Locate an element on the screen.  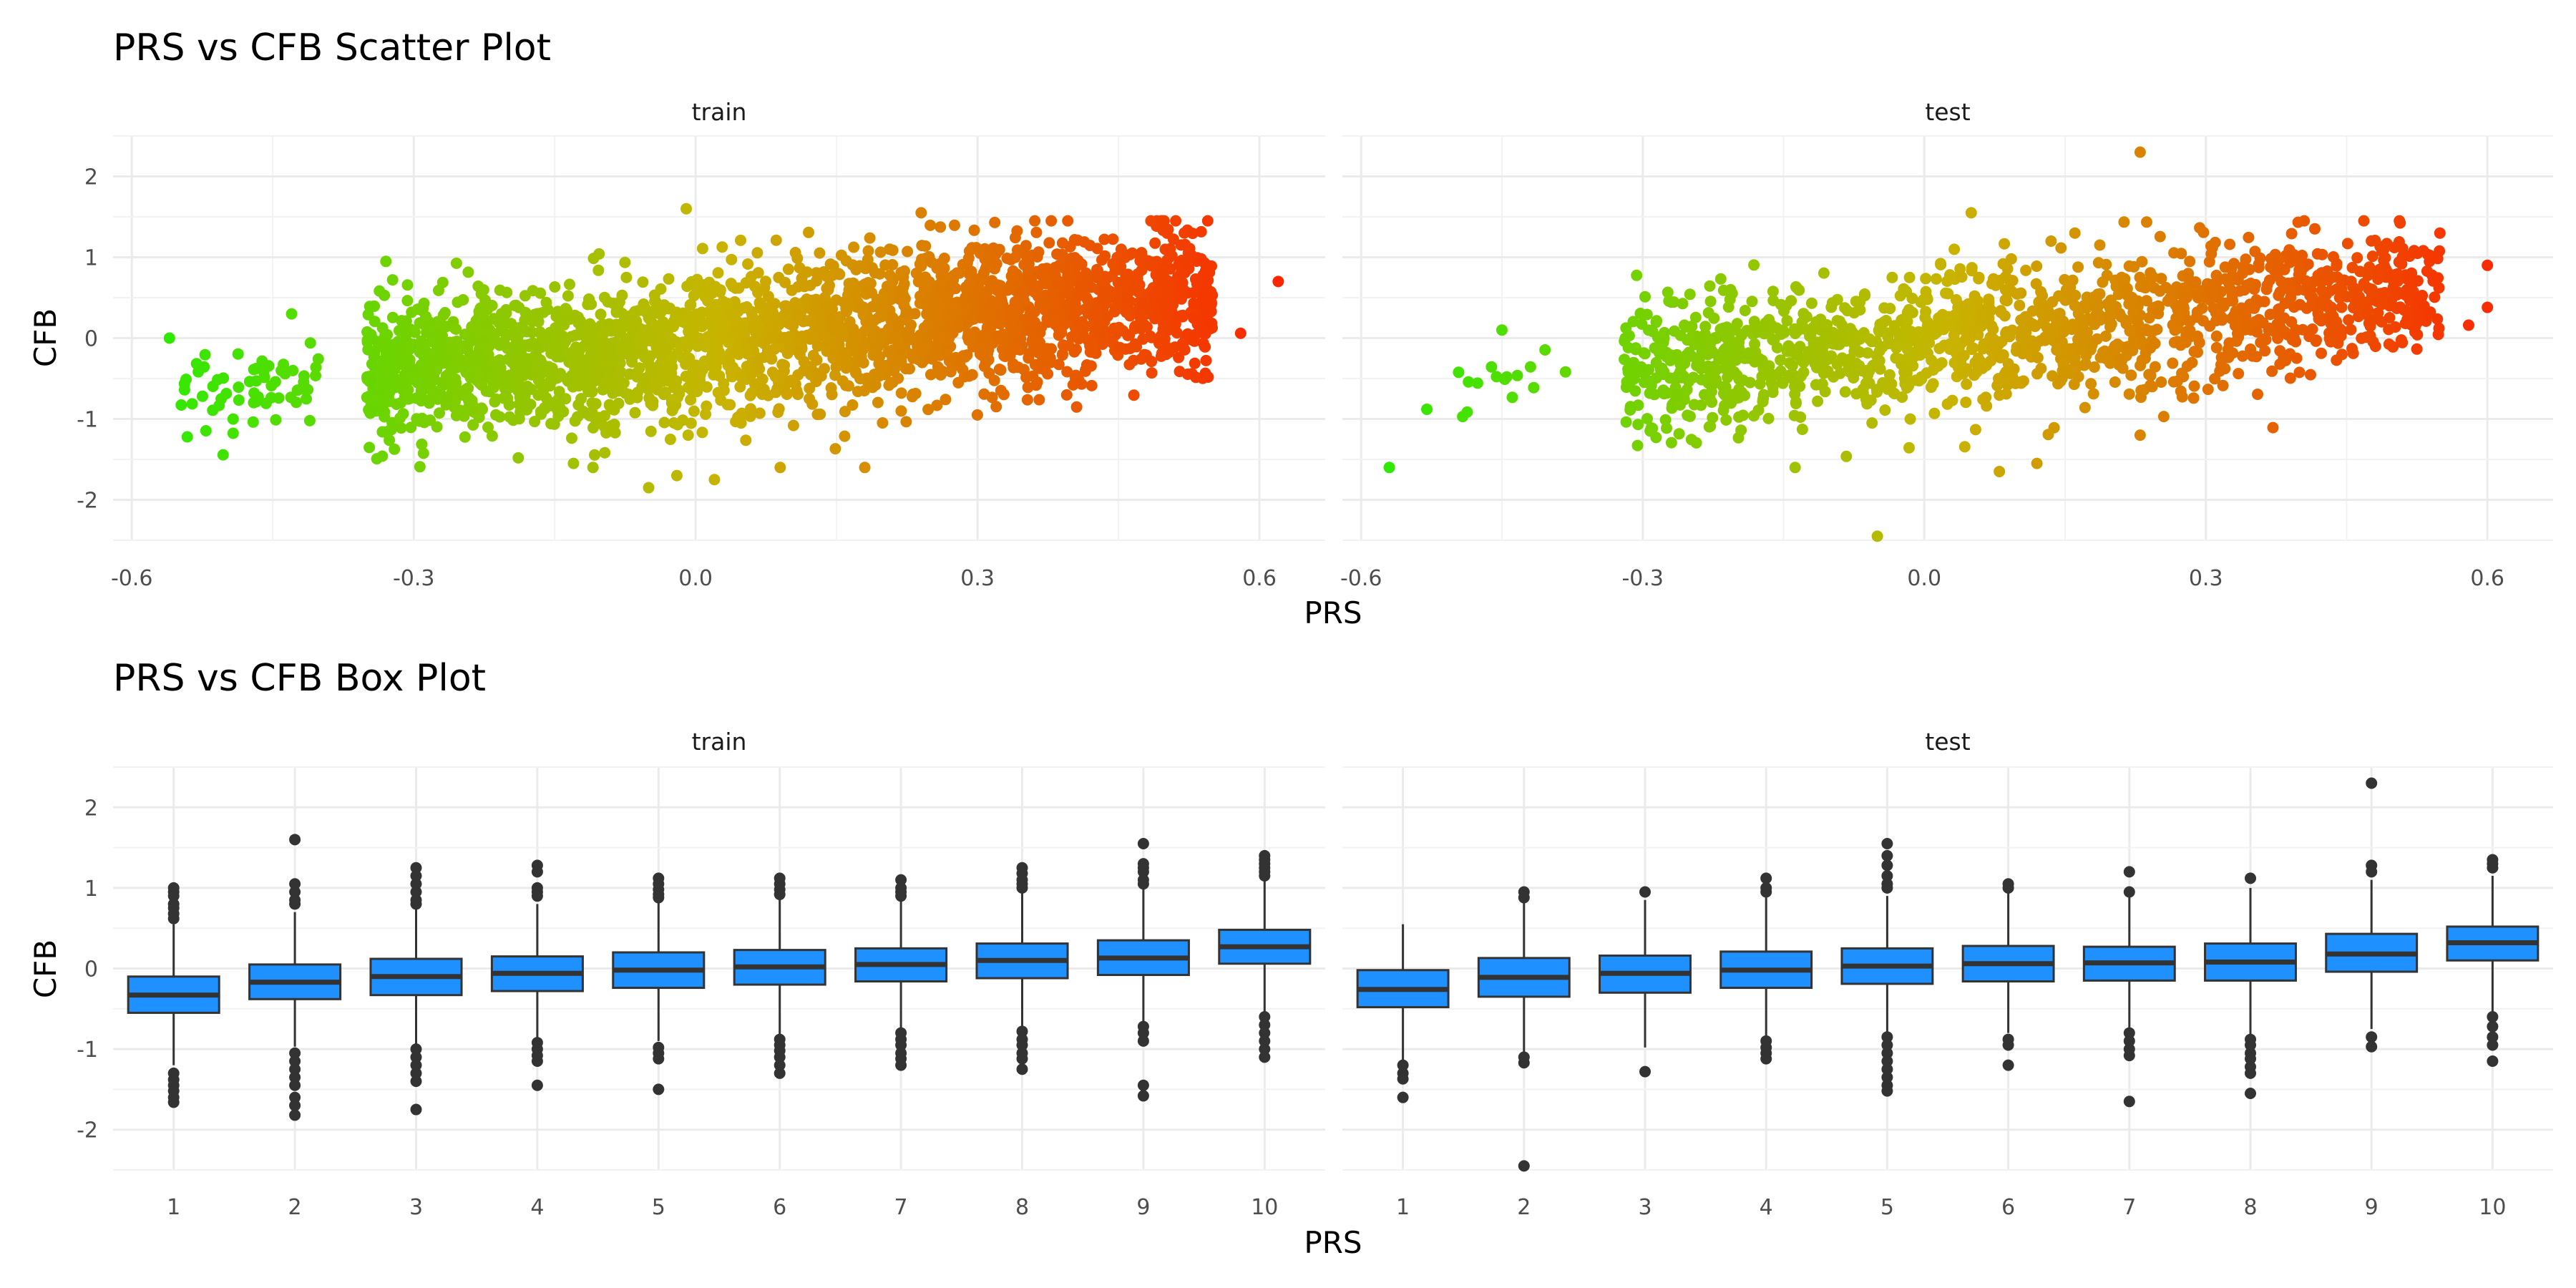
box-y-axis-title: CFB is located at coordinates (45, 969).